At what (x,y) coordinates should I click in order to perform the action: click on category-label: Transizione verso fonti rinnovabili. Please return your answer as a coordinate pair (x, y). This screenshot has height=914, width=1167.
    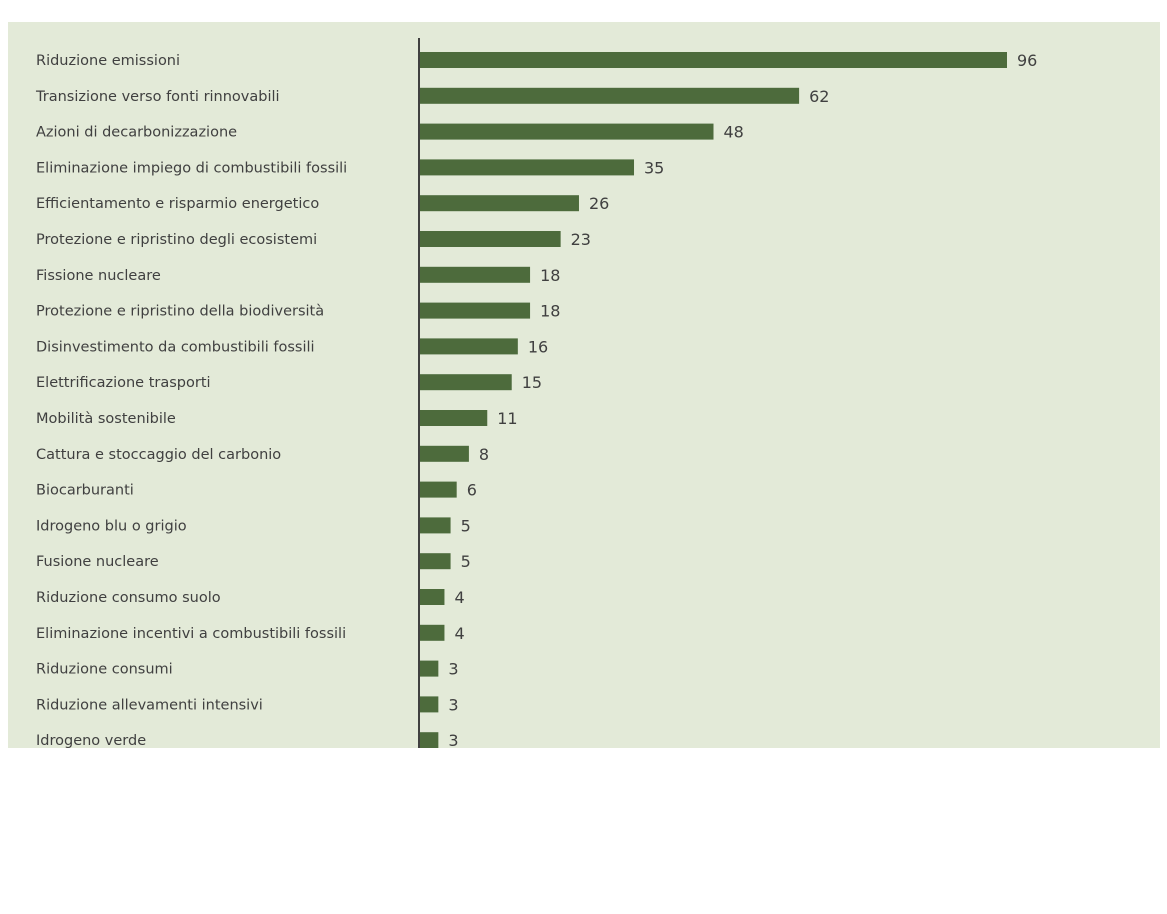
    Looking at the image, I should click on (157, 97).